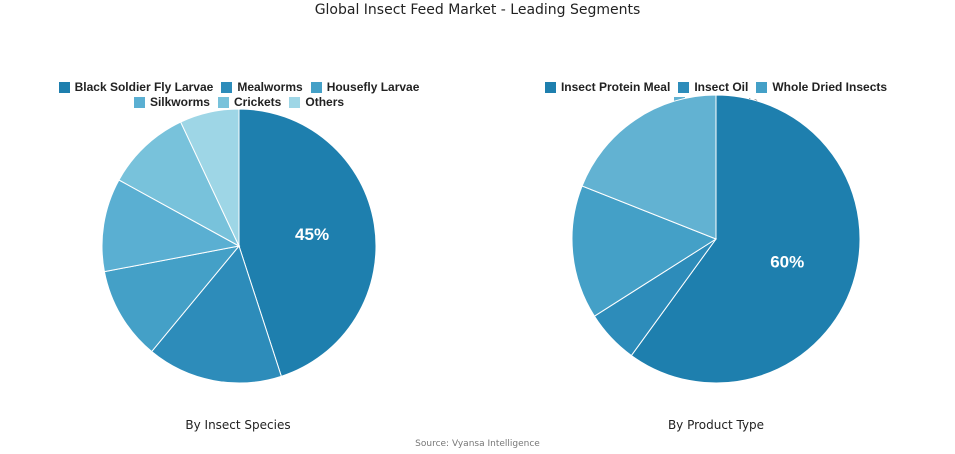 The height and width of the screenshot is (454, 955). Describe the element at coordinates (644, 251) in the screenshot. I see `pie-slice-whole-dried-insects` at that location.